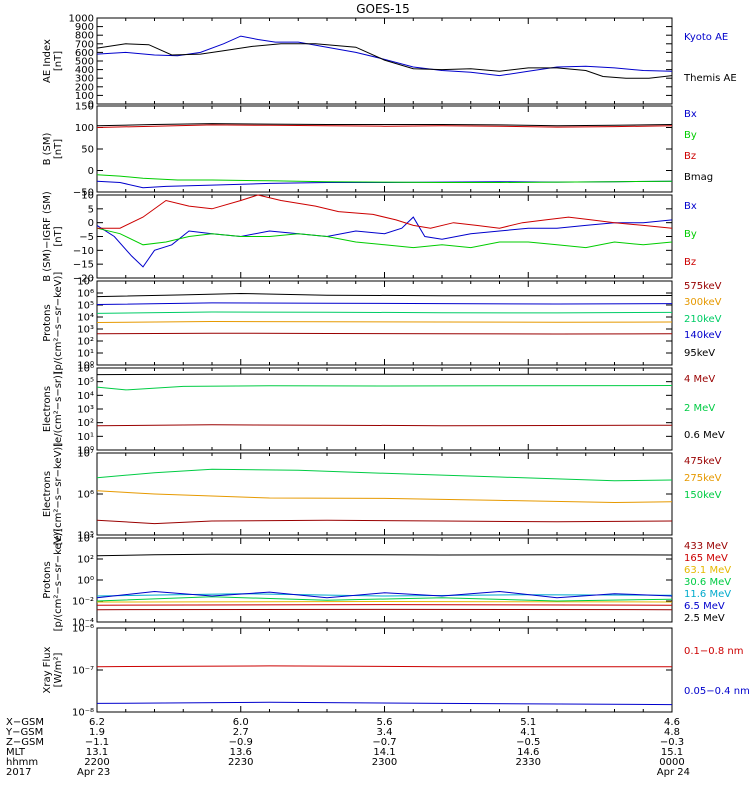 The image size is (750, 800). I want to click on y-tick-label: 10⁻², so click(83, 602).